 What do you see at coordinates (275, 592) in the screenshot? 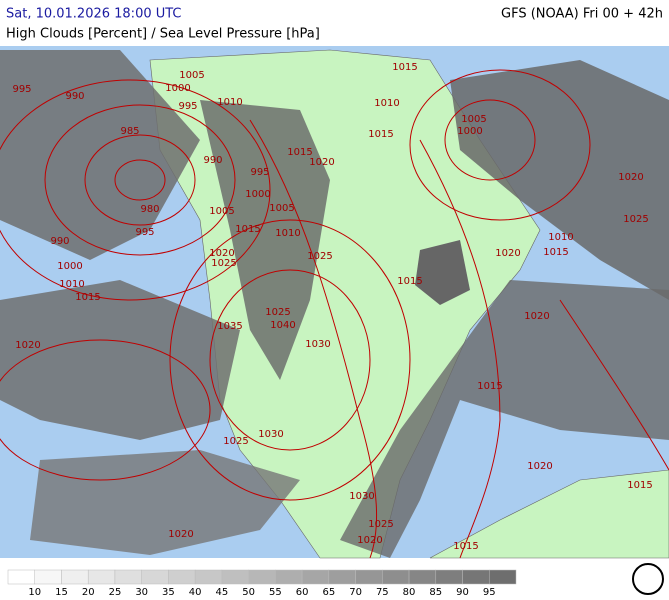
I see `legend-label: 55` at bounding box center [275, 592].